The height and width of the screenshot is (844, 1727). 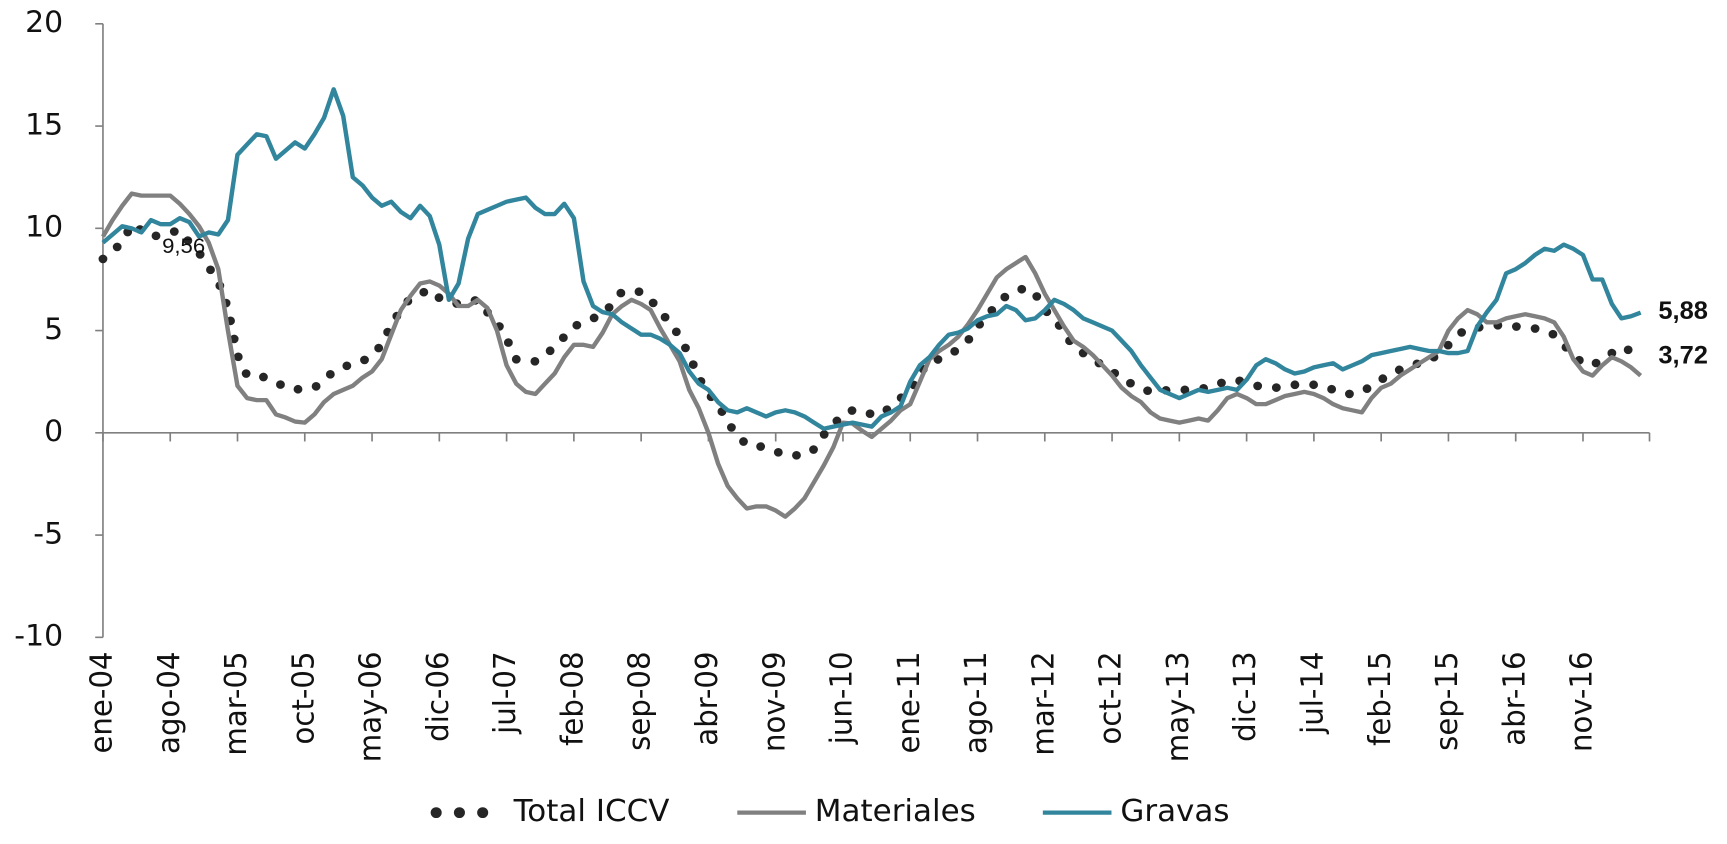 What do you see at coordinates (505, 692) in the screenshot?
I see `x-tick-label: jul-07` at bounding box center [505, 692].